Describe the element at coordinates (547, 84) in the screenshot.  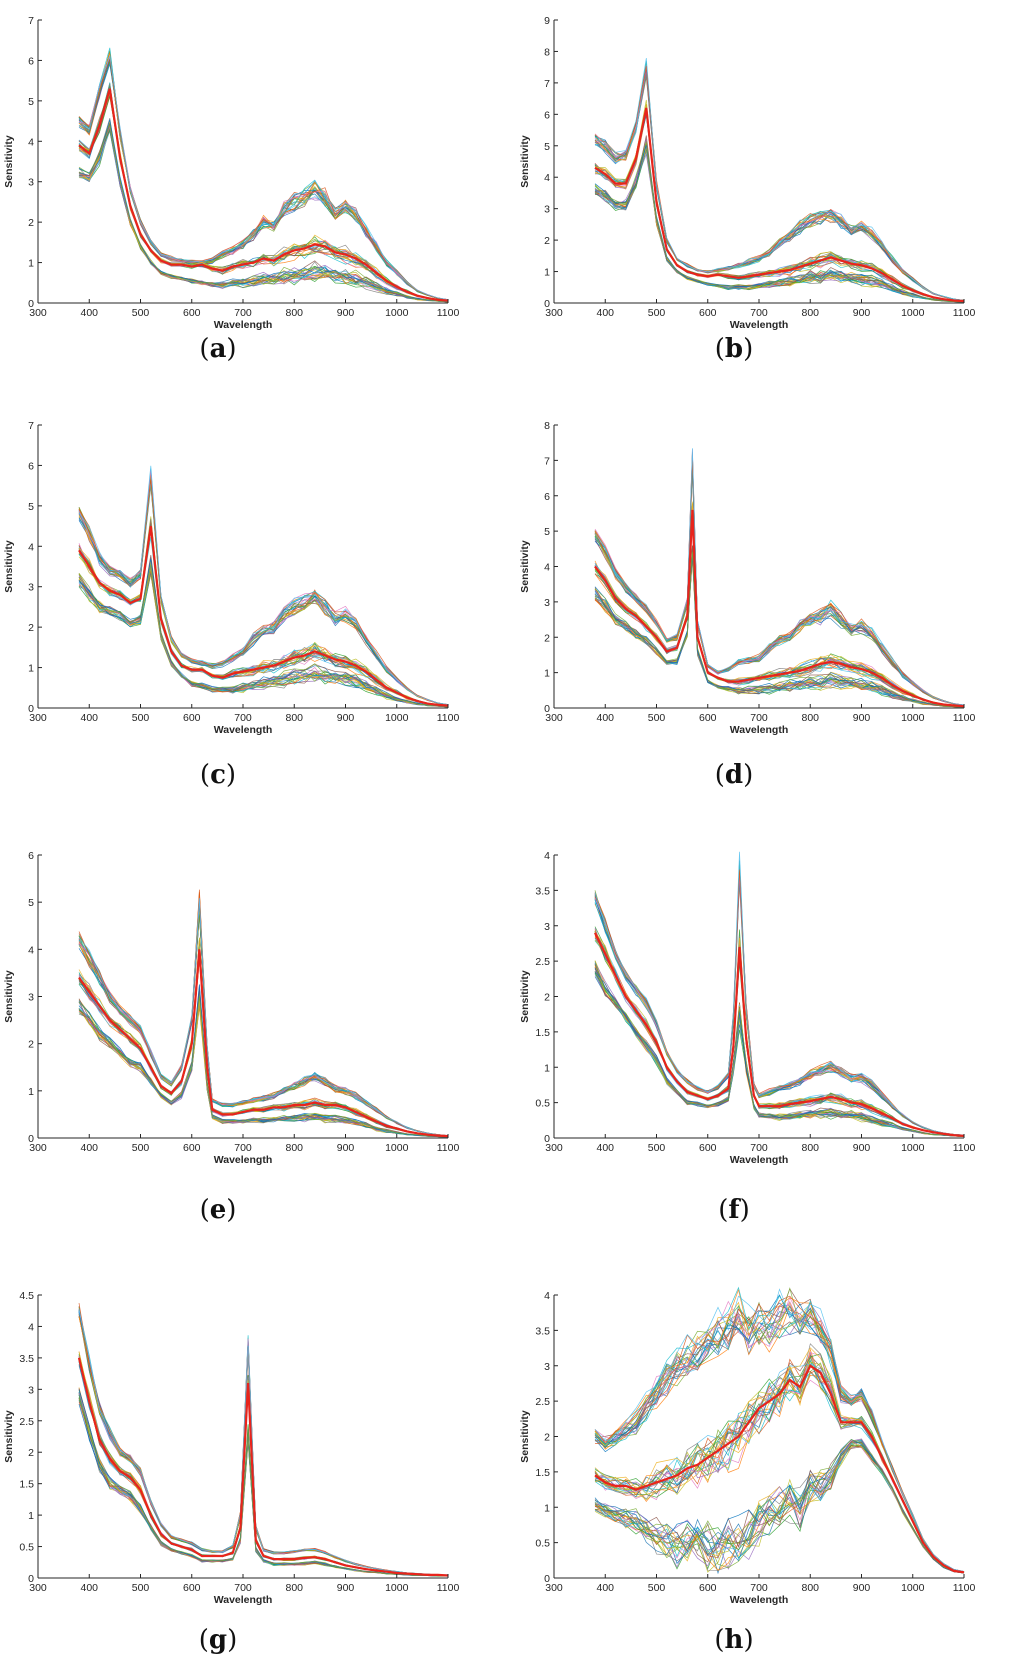
I see `y-tick-label: 7` at that location.